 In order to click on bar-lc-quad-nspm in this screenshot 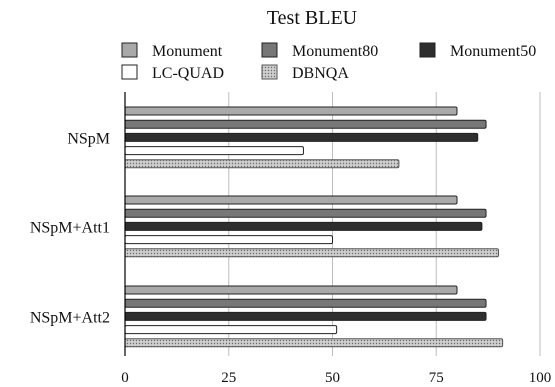, I will do `click(214, 151)`.